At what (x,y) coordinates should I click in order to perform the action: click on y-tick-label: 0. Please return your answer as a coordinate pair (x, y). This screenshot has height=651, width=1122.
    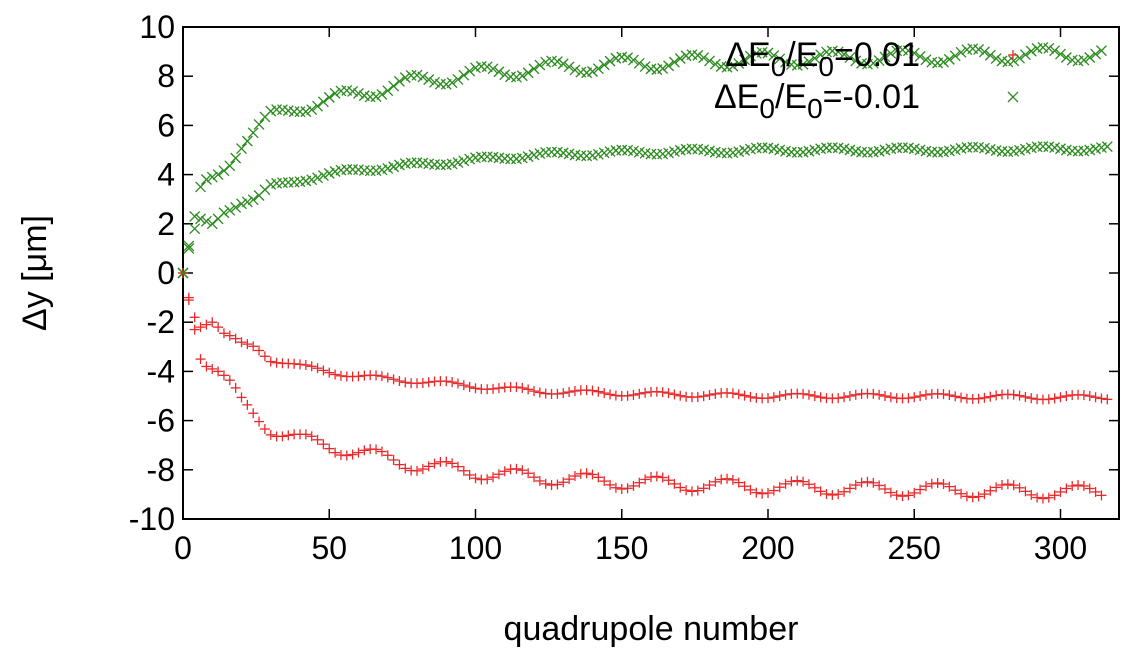
    Looking at the image, I should click on (166, 273).